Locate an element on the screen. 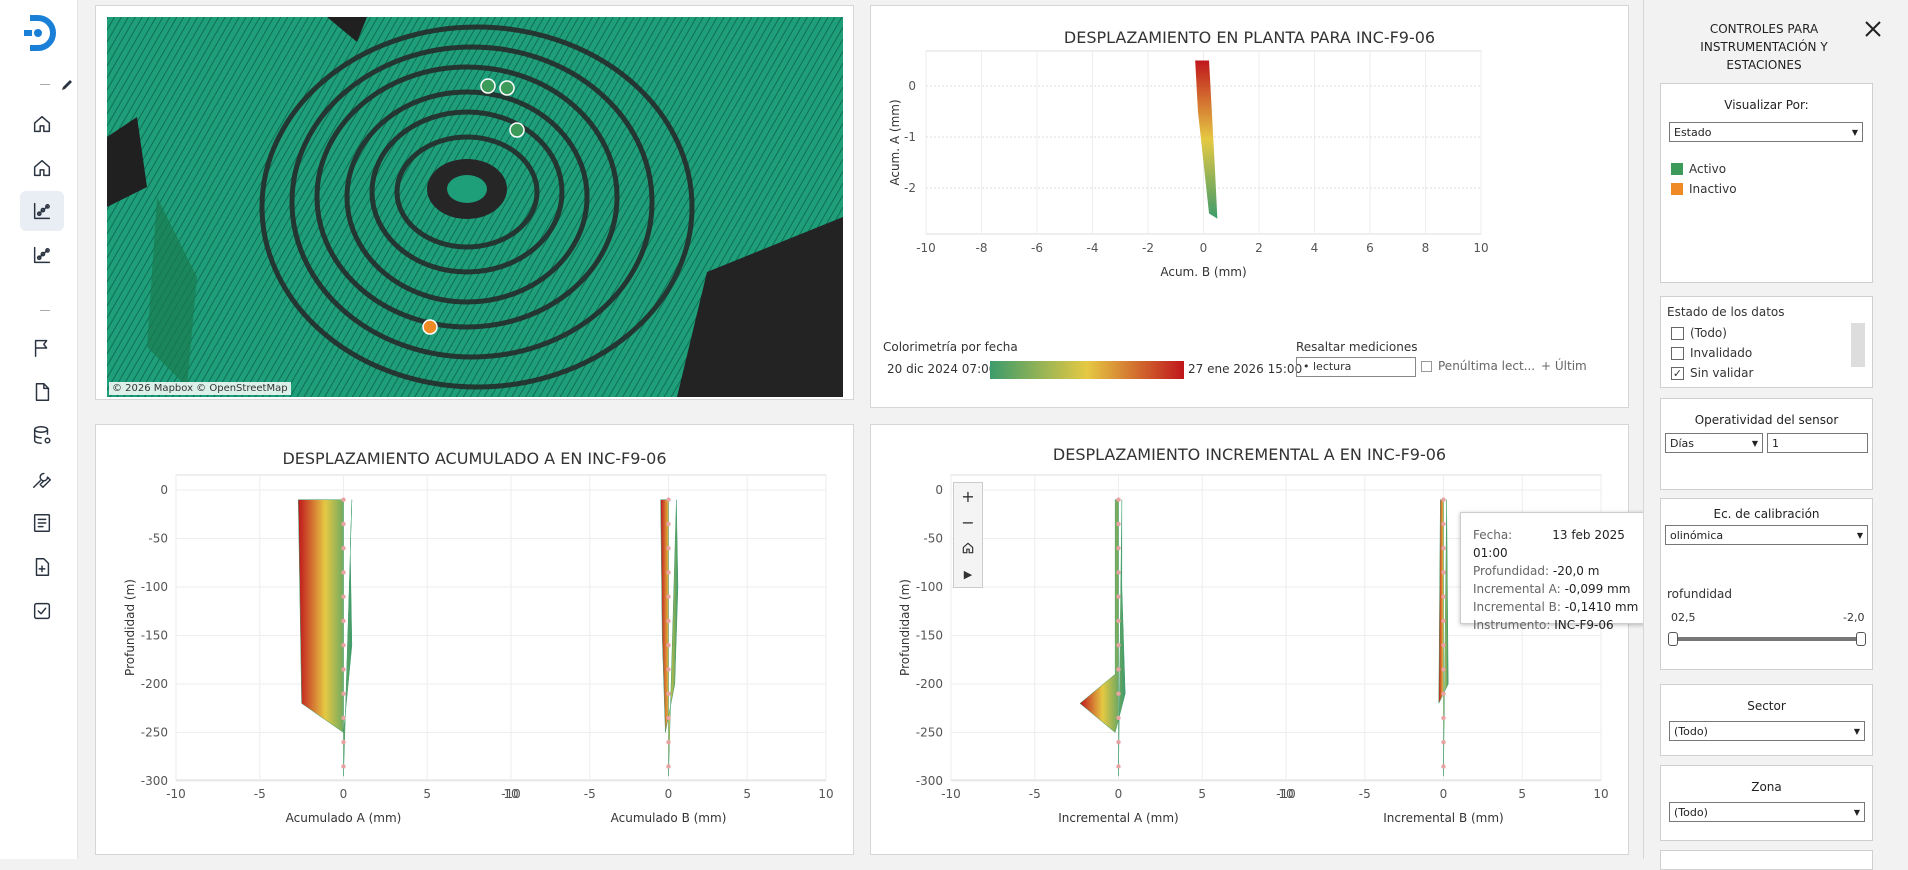 The width and height of the screenshot is (1908, 870). profile-b is located at coordinates (669, 638).